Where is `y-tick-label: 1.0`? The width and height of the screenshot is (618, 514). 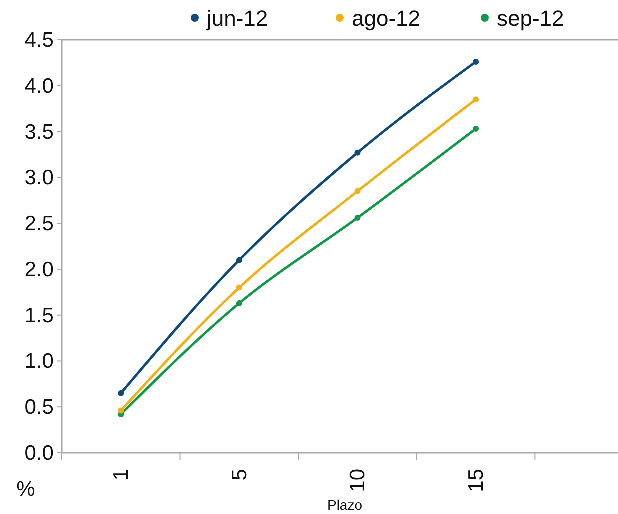 y-tick-label: 1.0 is located at coordinates (39, 362).